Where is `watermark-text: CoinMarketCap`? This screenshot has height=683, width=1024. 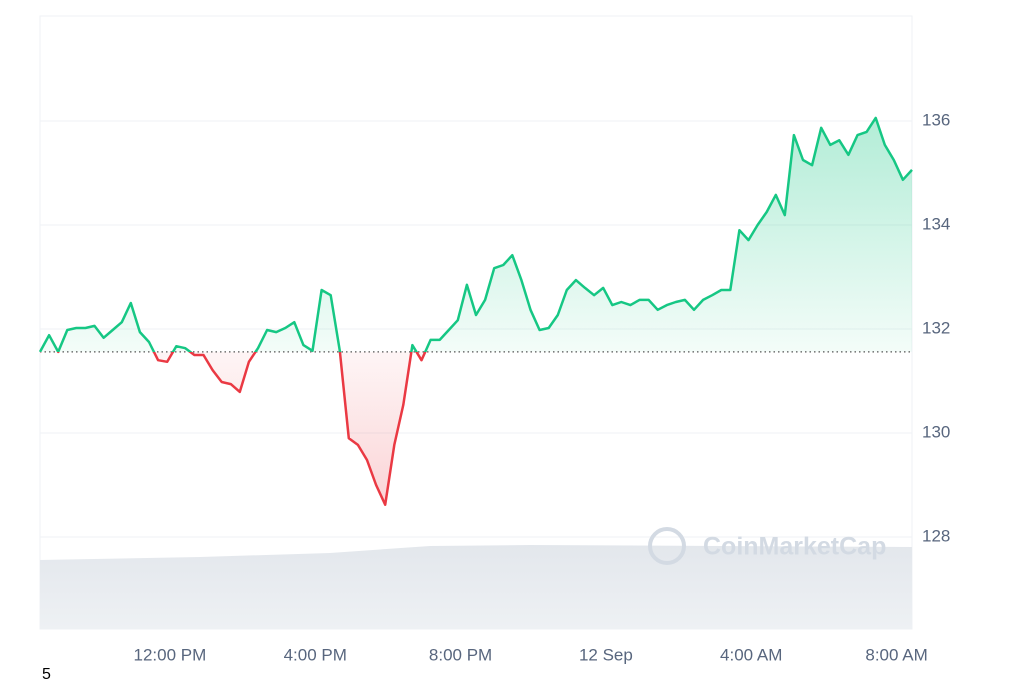 watermark-text: CoinMarketCap is located at coordinates (794, 547).